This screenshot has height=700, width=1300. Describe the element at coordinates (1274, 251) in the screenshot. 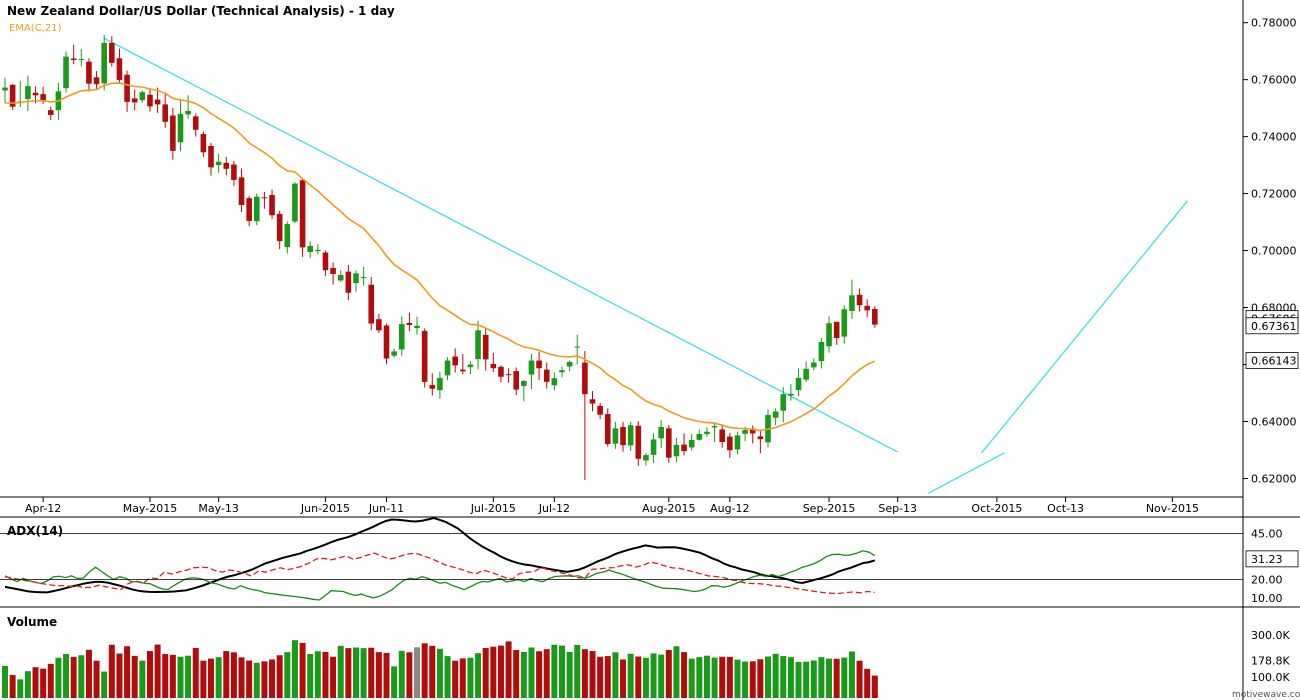

I see `y-tick-label: 0.70000` at that location.